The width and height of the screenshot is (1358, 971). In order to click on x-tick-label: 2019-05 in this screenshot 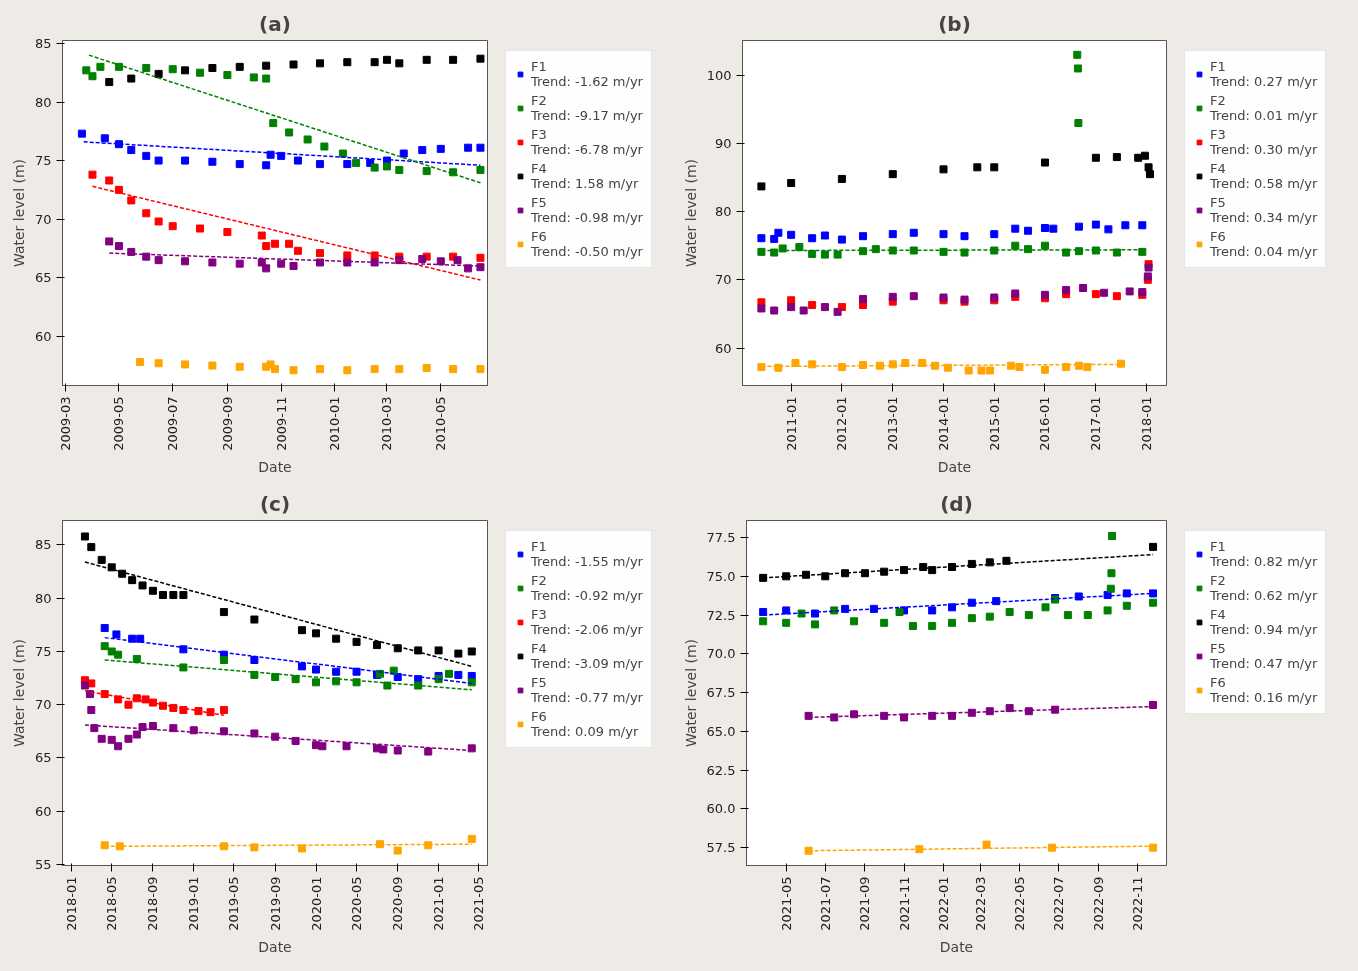, I will do `click(234, 903)`.